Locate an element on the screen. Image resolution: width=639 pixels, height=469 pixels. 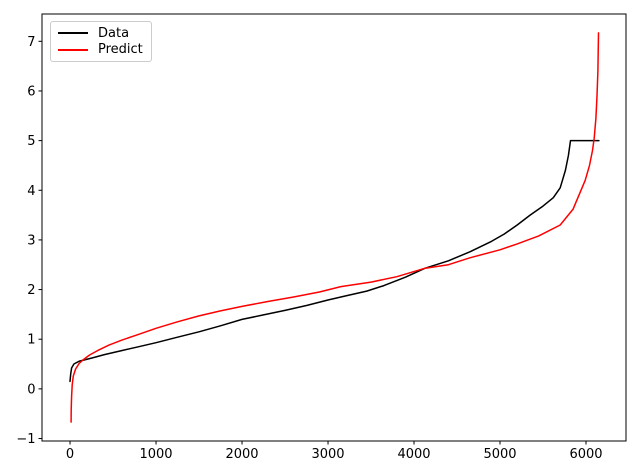
y-axis-tick-label: 1 is located at coordinates (31, 340).